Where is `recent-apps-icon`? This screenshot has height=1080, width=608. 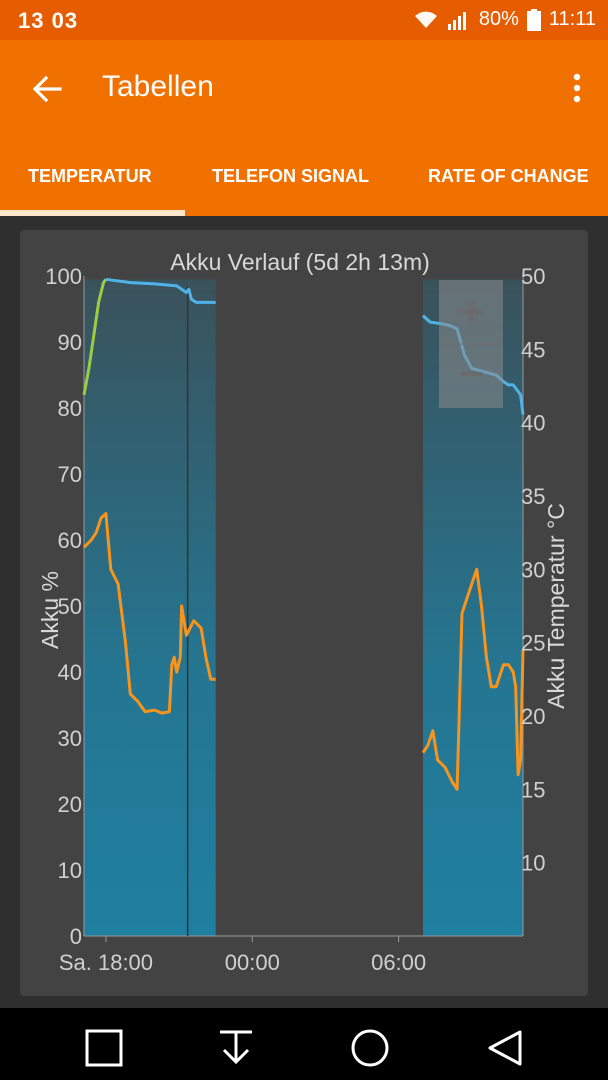 recent-apps-icon is located at coordinates (104, 1048).